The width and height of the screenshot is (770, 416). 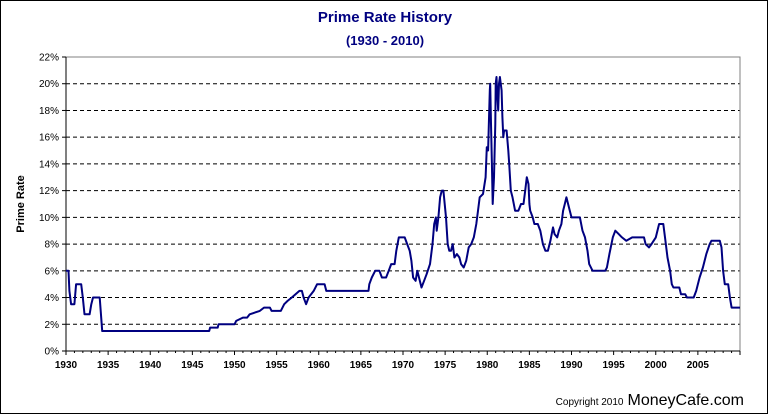 I want to click on x-tick-label: 1975, so click(x=445, y=365).